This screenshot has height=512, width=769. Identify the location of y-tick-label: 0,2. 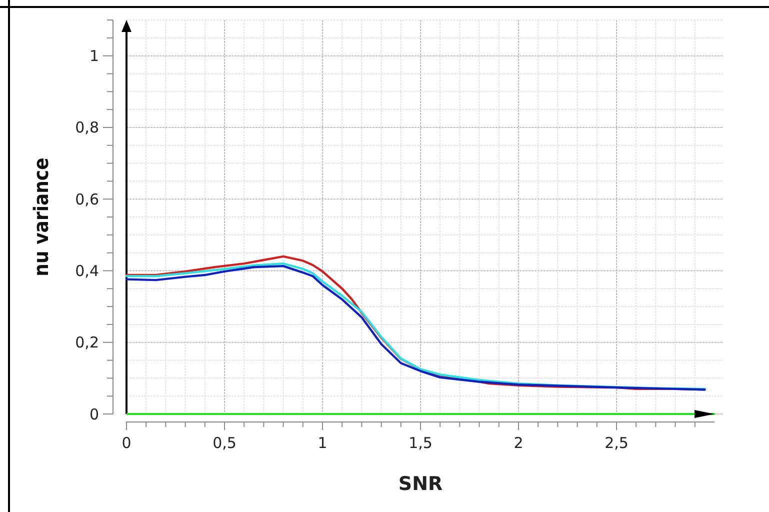
(87, 343).